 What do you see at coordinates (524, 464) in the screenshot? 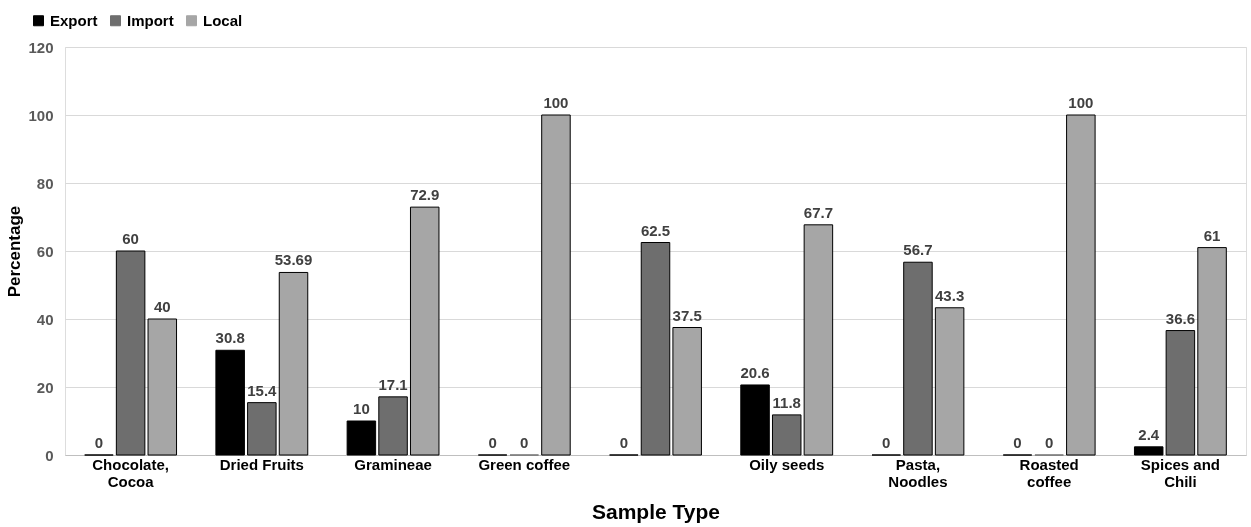
I see `x-tick-label: Green coffee` at bounding box center [524, 464].